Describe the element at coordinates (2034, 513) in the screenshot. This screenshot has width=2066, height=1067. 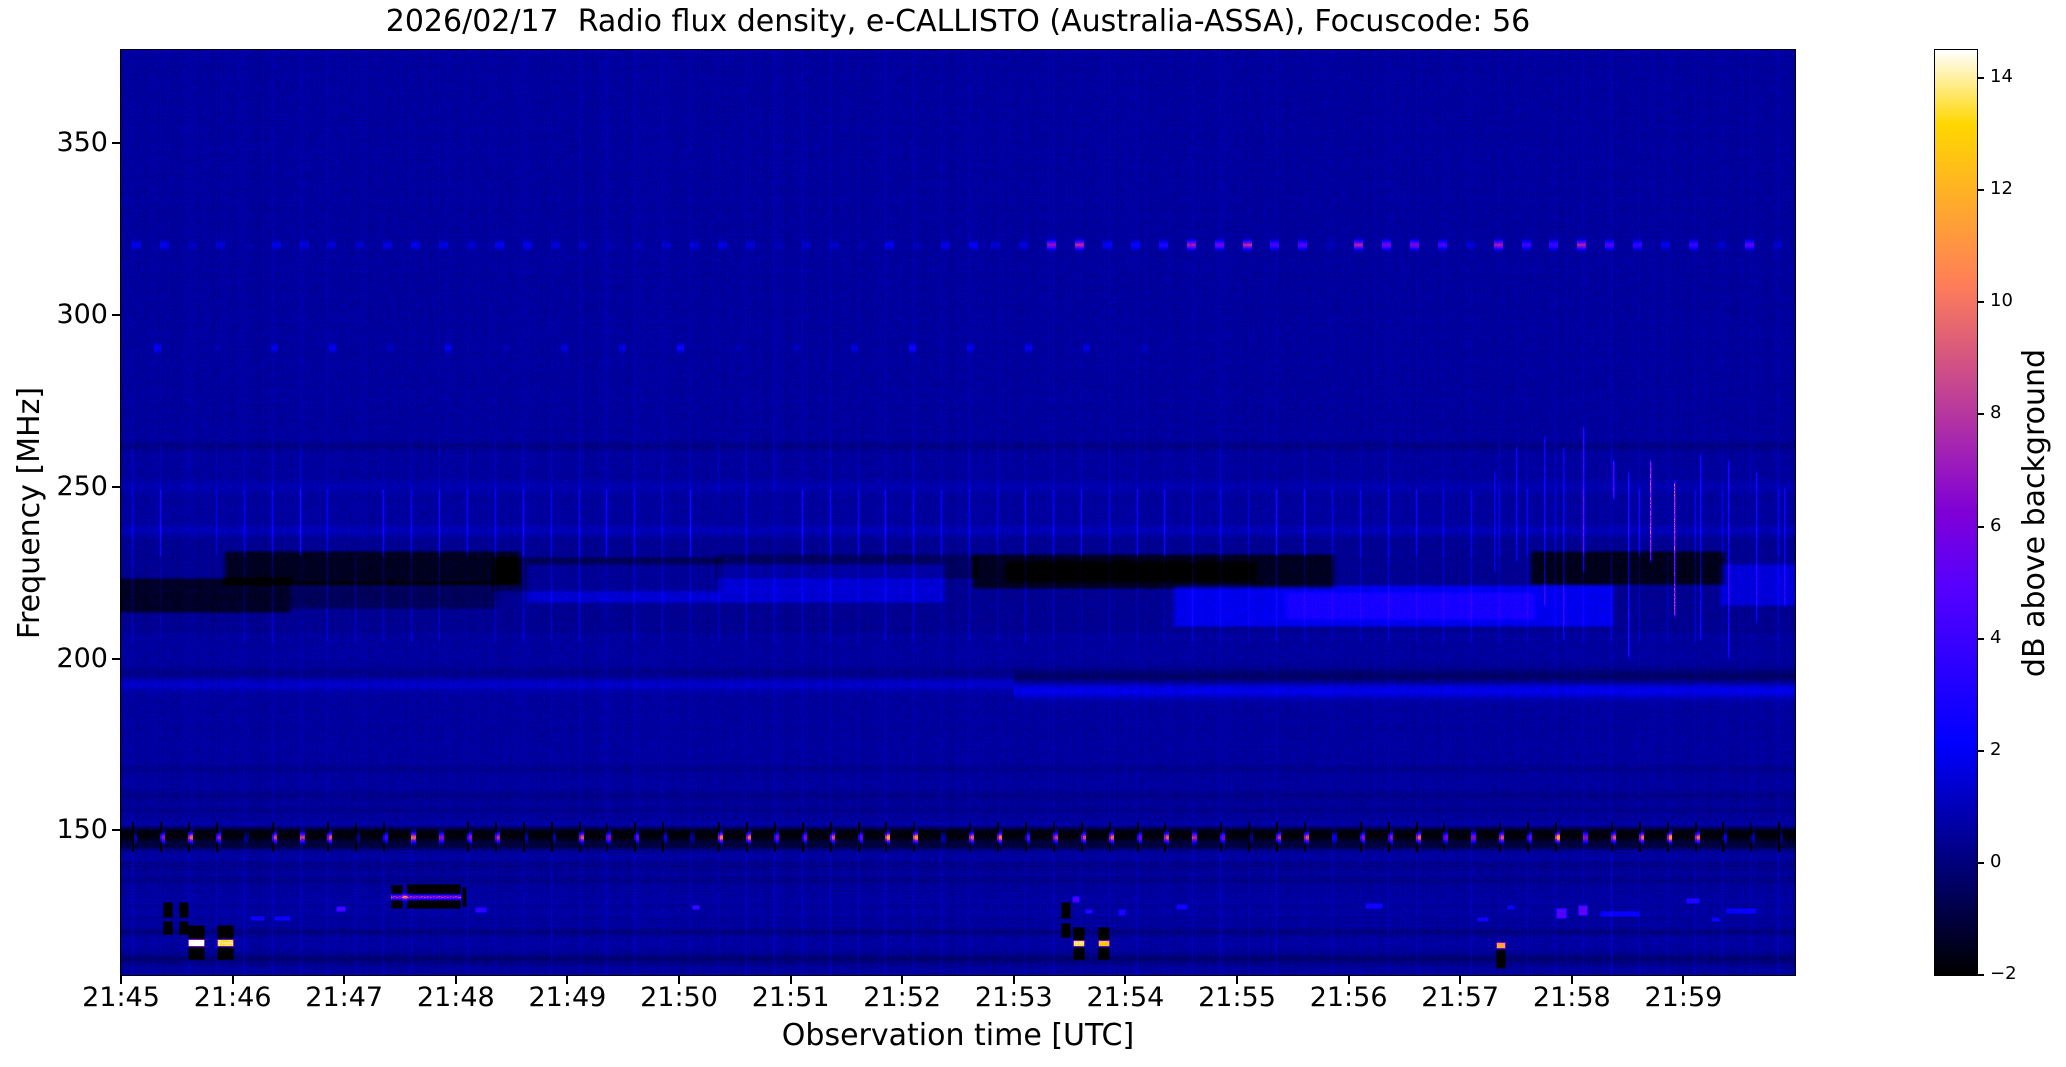
I see `colorbar-label: dB above background` at that location.